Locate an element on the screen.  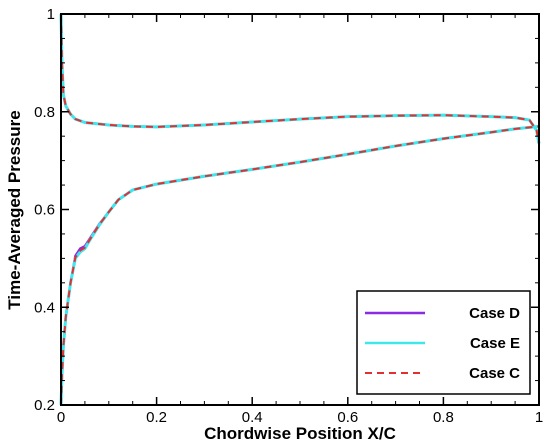
legend-box is located at coordinates (443, 342).